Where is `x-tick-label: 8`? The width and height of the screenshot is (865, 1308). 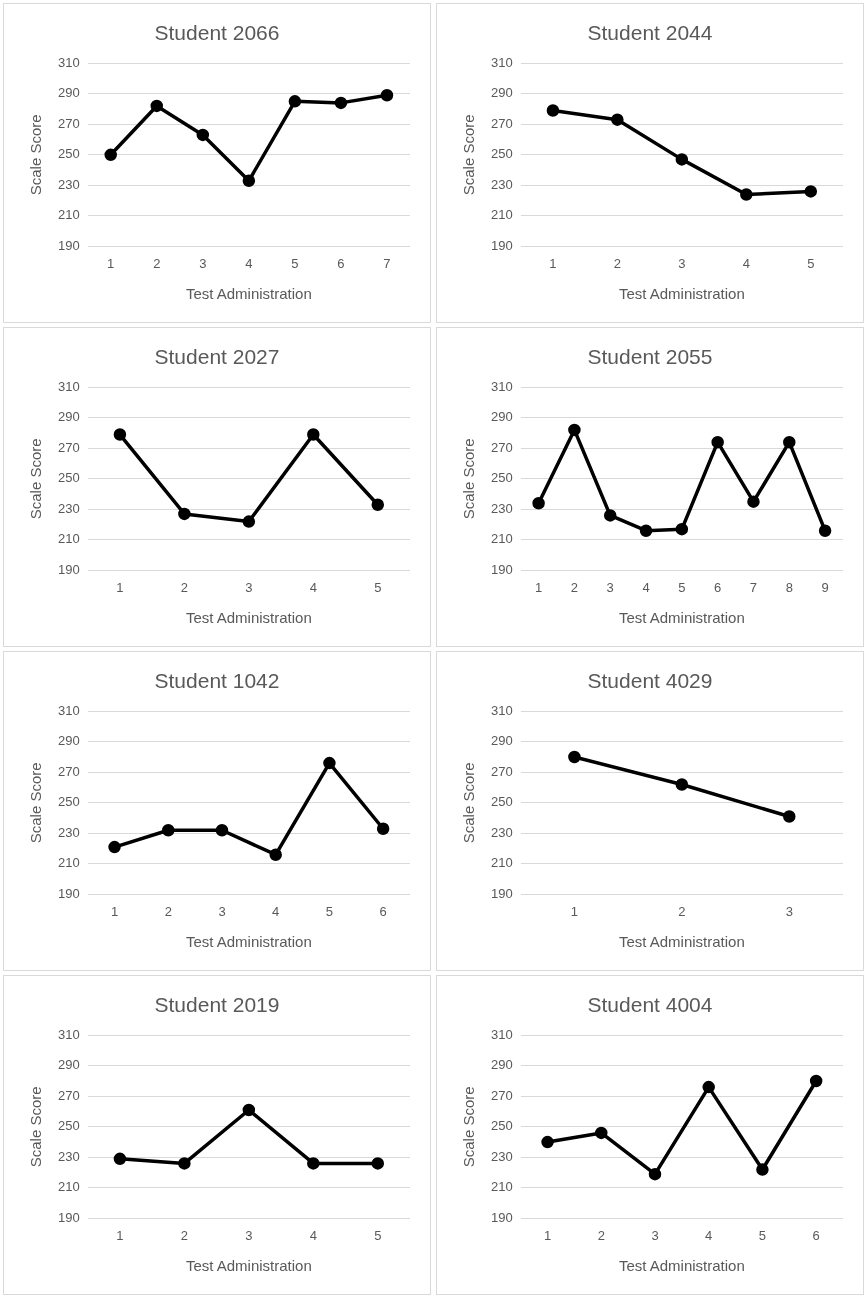
x-tick-label: 8 is located at coordinates (789, 587).